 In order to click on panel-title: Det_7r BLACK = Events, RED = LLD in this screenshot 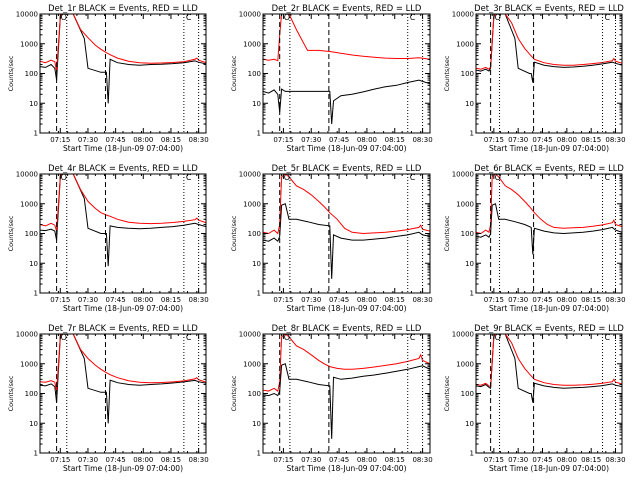, I will do `click(123, 328)`.